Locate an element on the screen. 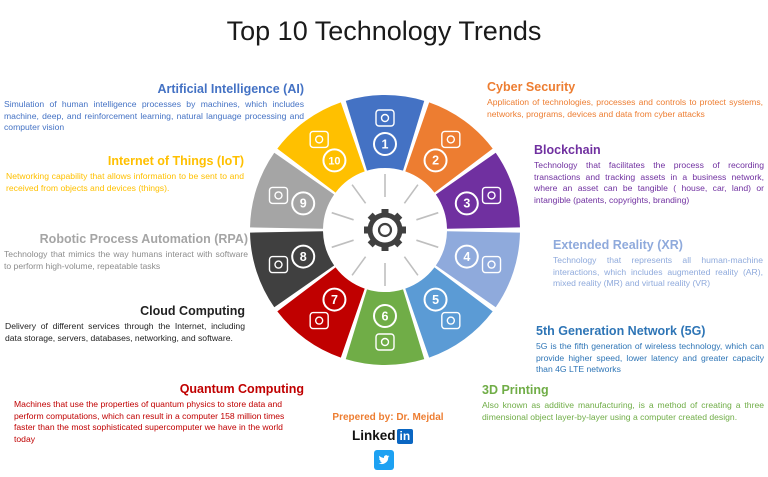  shield-icon is located at coordinates (451, 139).